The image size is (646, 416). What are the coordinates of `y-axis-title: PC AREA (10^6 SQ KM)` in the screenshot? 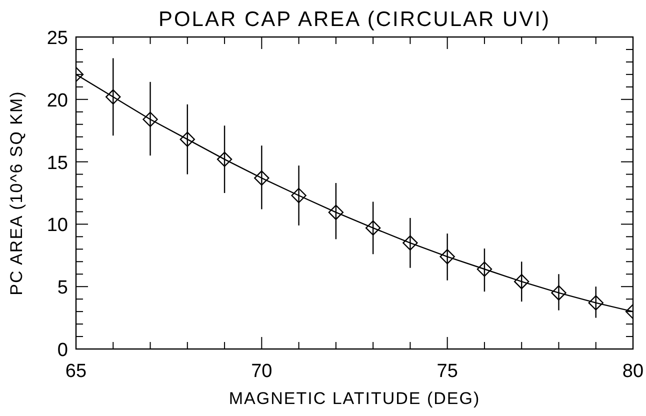 It's located at (16, 193).